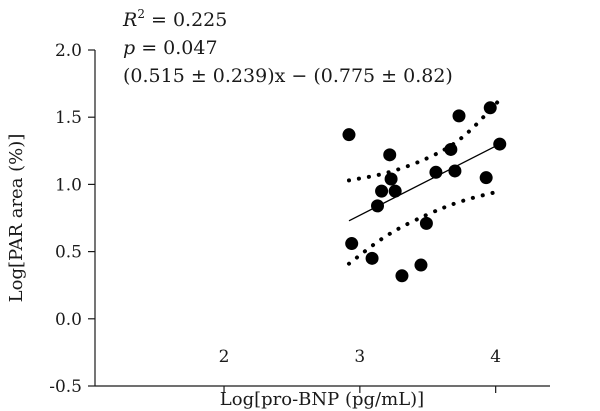  I want to click on r-squared-text: R2 = 0.225, so click(174, 19).